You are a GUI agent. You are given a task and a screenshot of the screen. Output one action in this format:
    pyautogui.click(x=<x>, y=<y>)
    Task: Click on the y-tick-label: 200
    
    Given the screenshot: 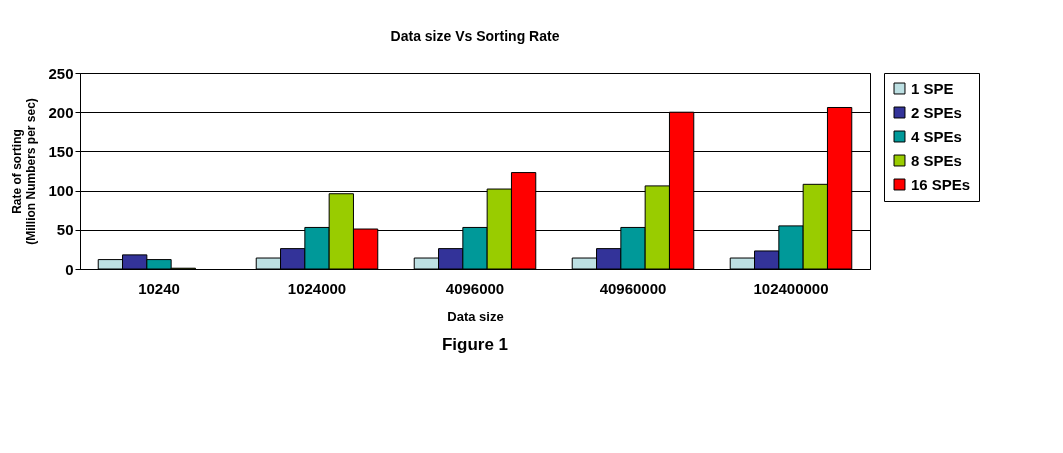 What is the action you would take?
    pyautogui.click(x=61, y=112)
    